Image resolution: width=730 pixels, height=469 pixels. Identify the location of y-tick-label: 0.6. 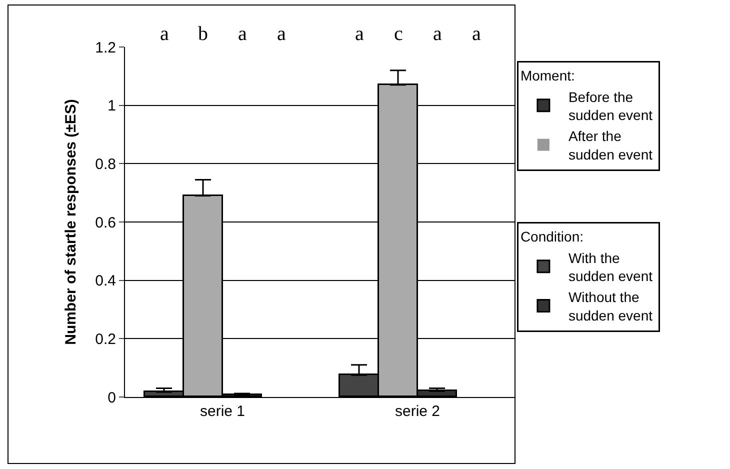
(105, 223).